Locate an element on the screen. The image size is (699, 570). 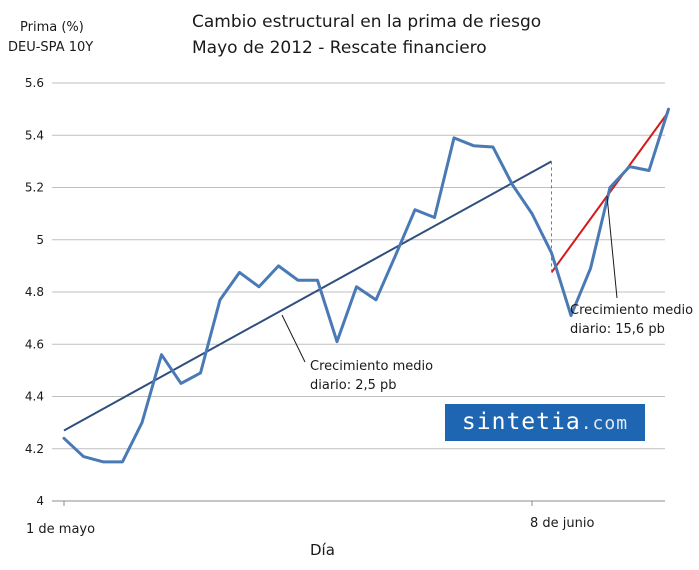
y-tick-label: 5.4 is located at coordinates (34, 135).